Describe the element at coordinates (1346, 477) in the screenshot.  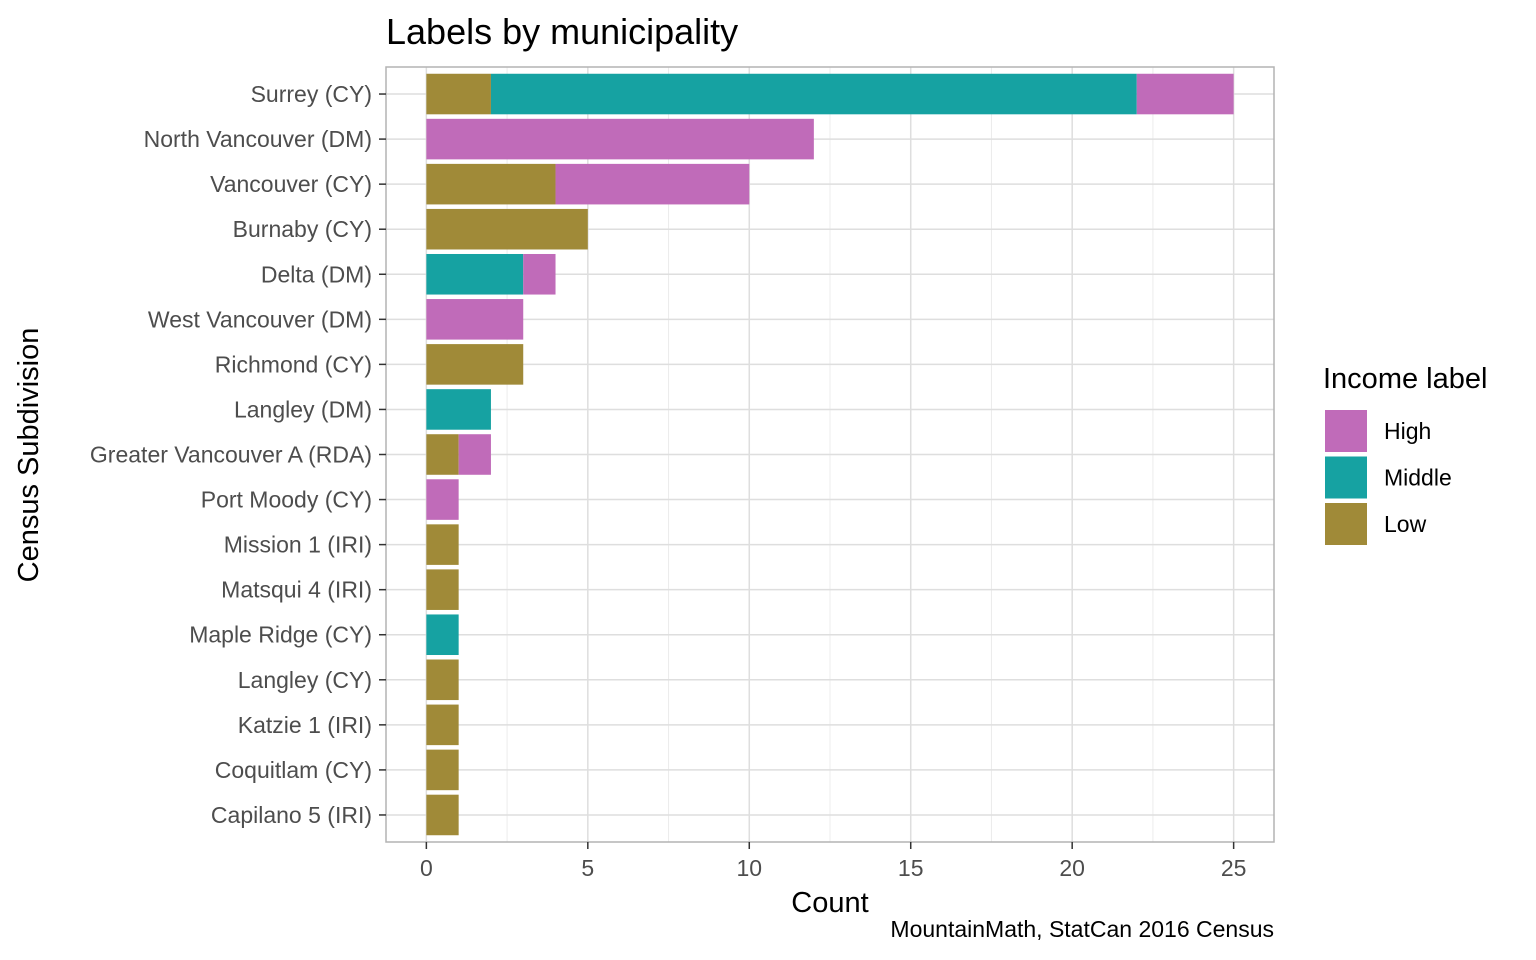
I see `legend-key-middle` at that location.